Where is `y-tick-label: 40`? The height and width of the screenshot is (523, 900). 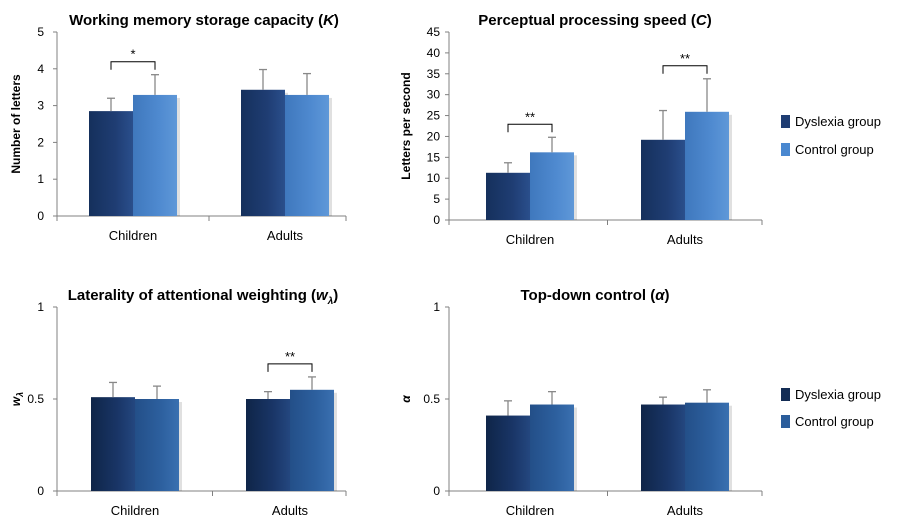
y-tick-label: 40 is located at coordinates (434, 53).